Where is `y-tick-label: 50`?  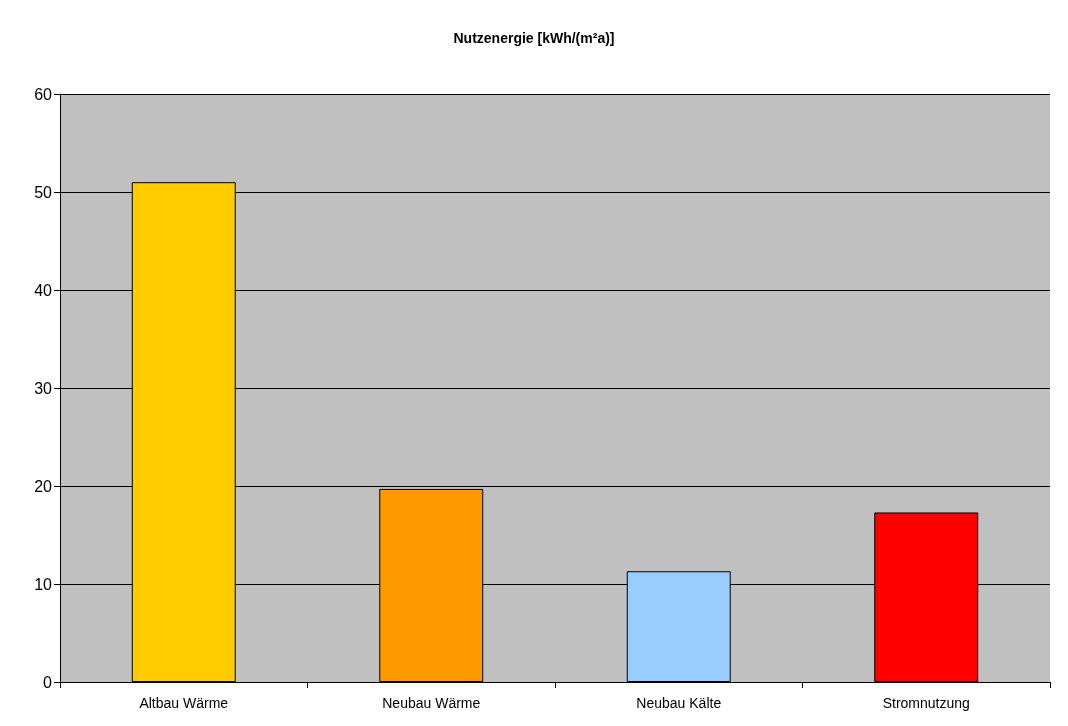
y-tick-label: 50 is located at coordinates (43, 192).